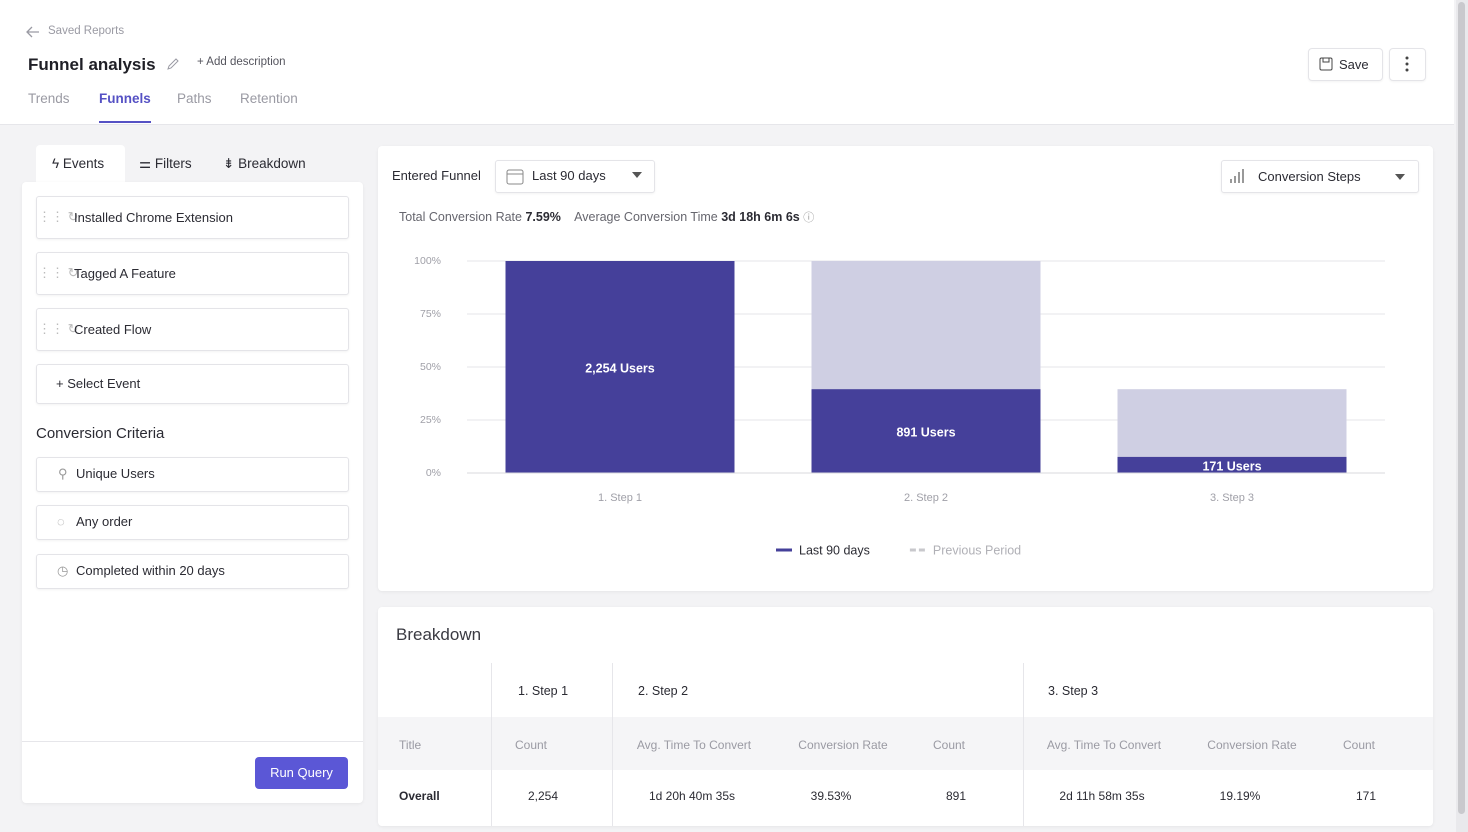  I want to click on criteria-label: Any order, so click(104, 521).